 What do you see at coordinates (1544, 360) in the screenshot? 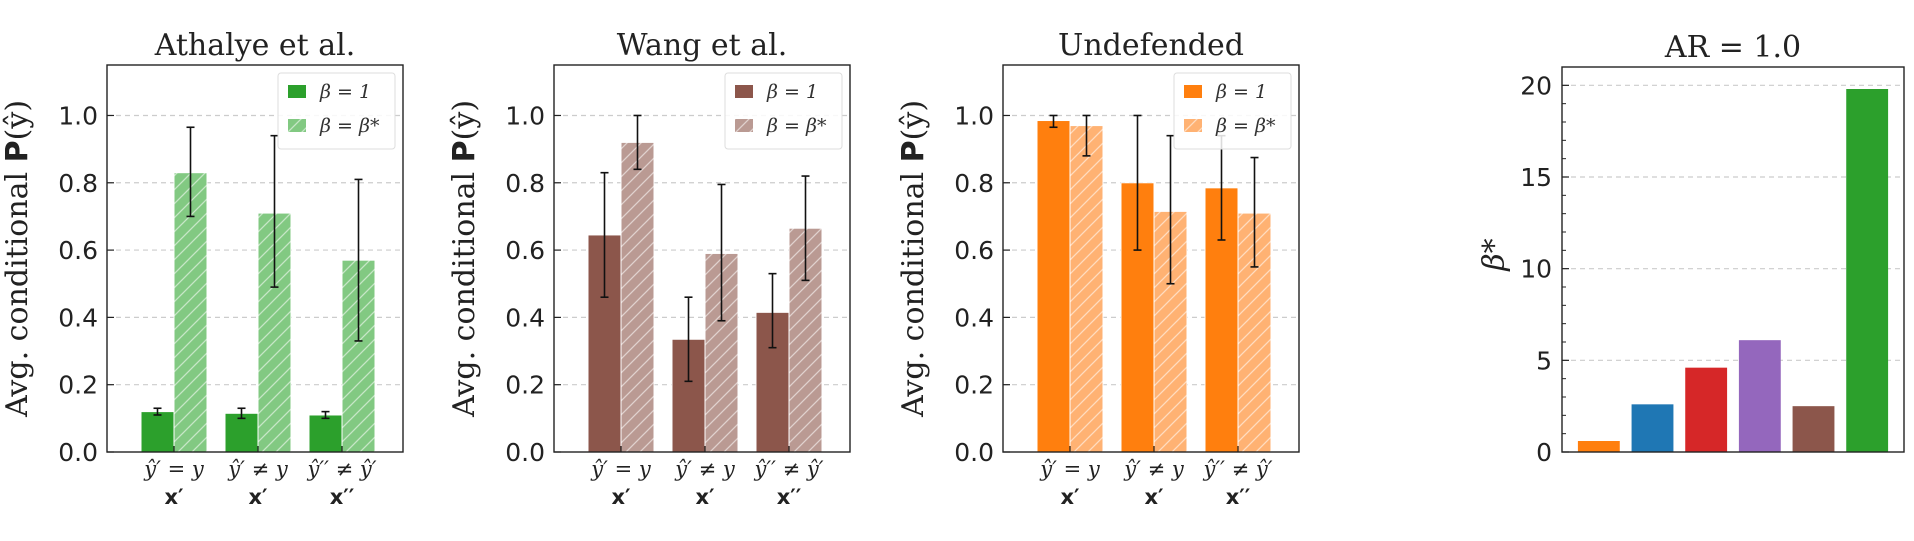
I see `y-tick-label: 5` at bounding box center [1544, 360].